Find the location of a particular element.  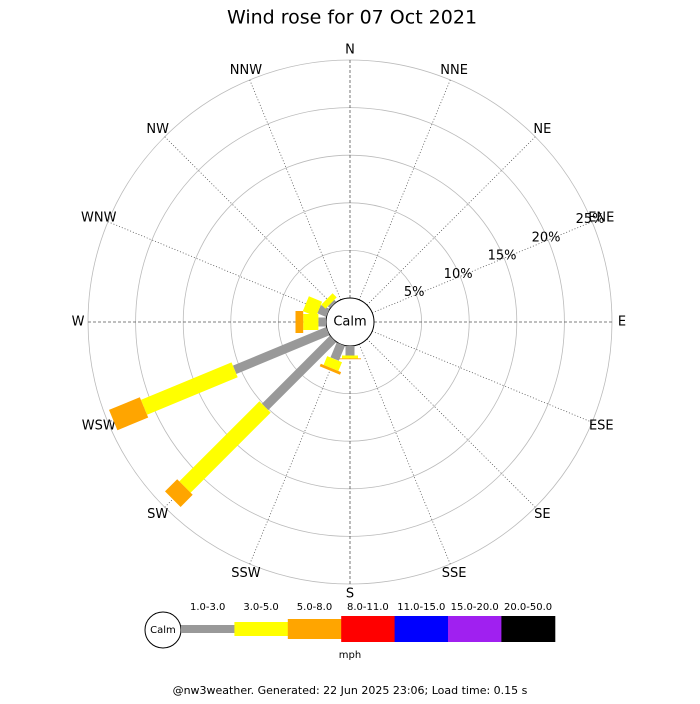

direction-label: ESE is located at coordinates (601, 426).